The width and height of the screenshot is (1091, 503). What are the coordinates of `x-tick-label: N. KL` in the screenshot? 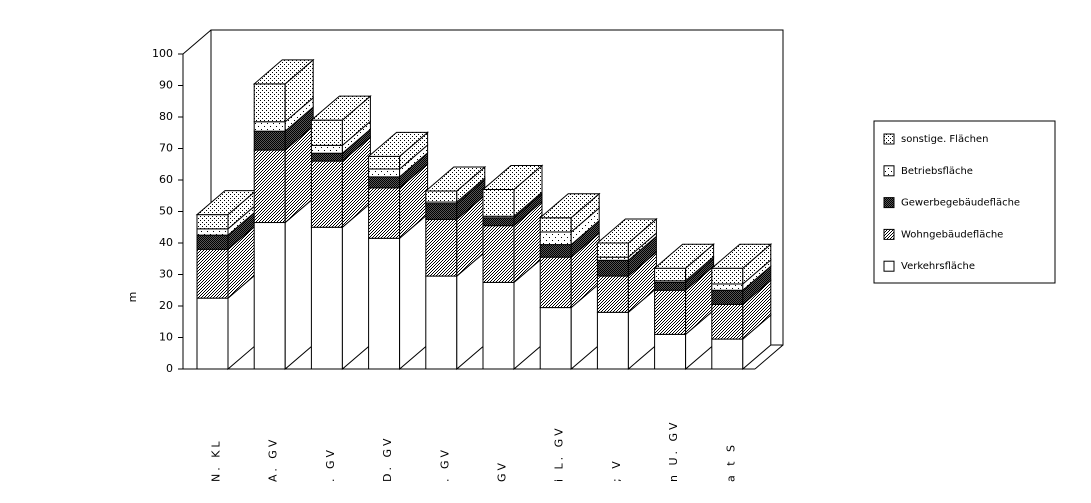 It's located at (216, 460).